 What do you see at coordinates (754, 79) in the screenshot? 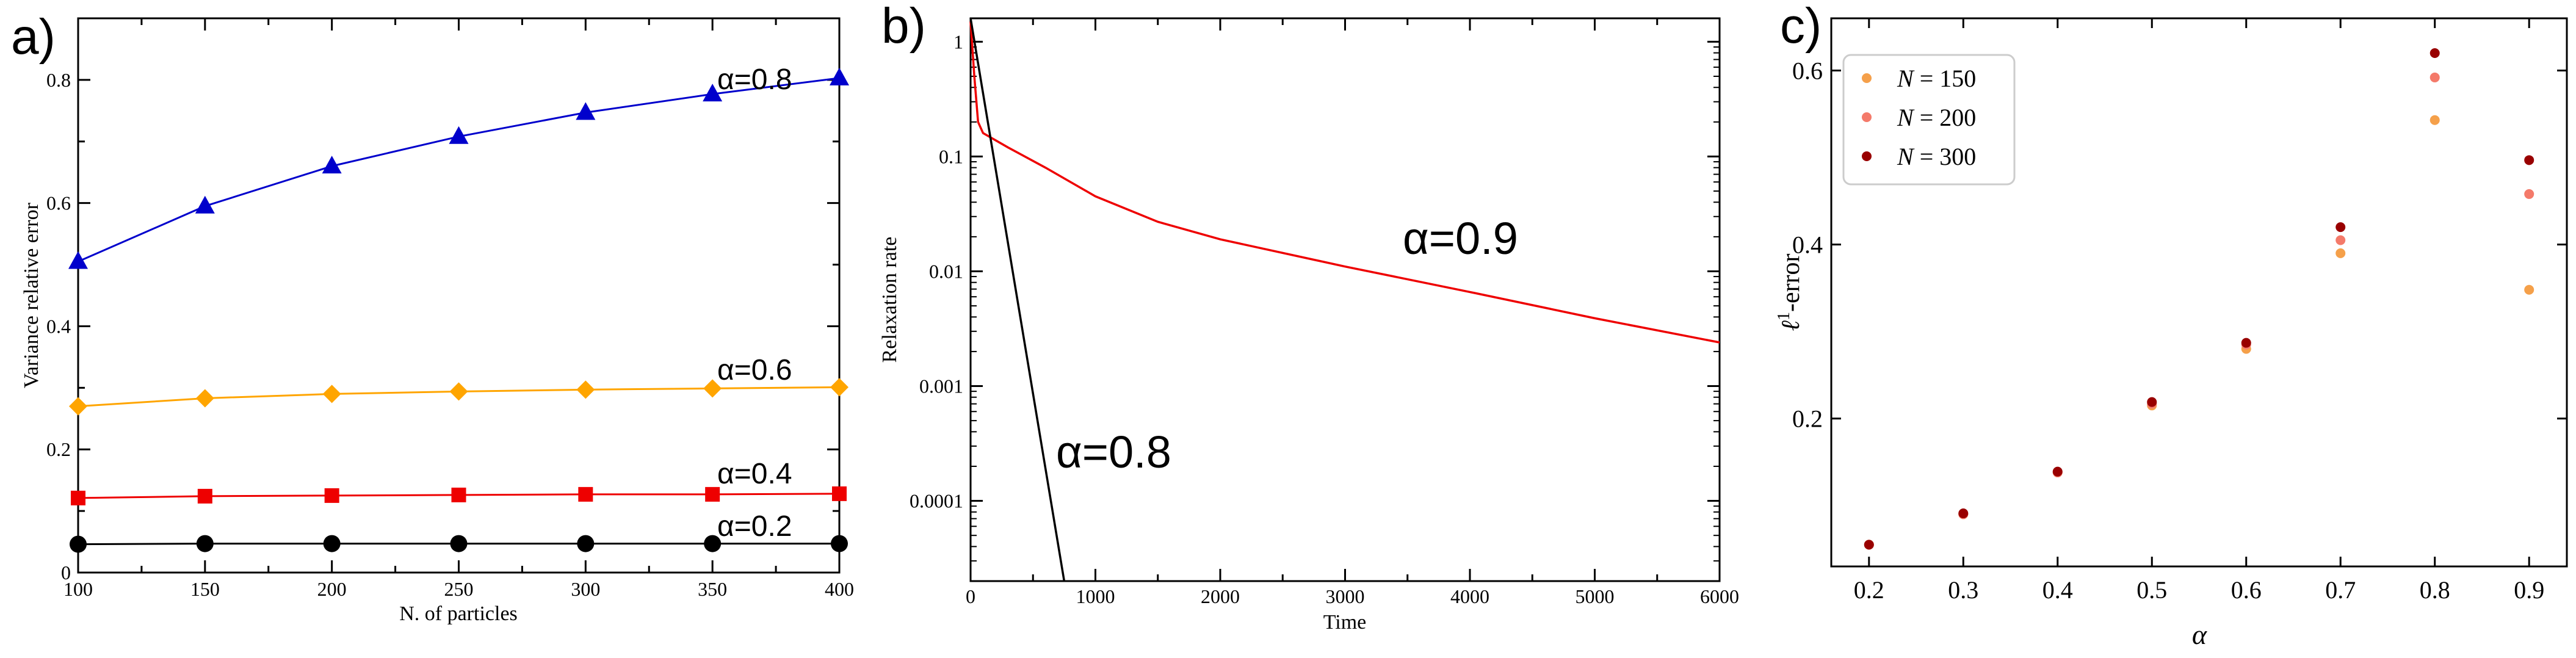
I see `panel-a-label-alpha-0.8: α=0.8` at bounding box center [754, 79].